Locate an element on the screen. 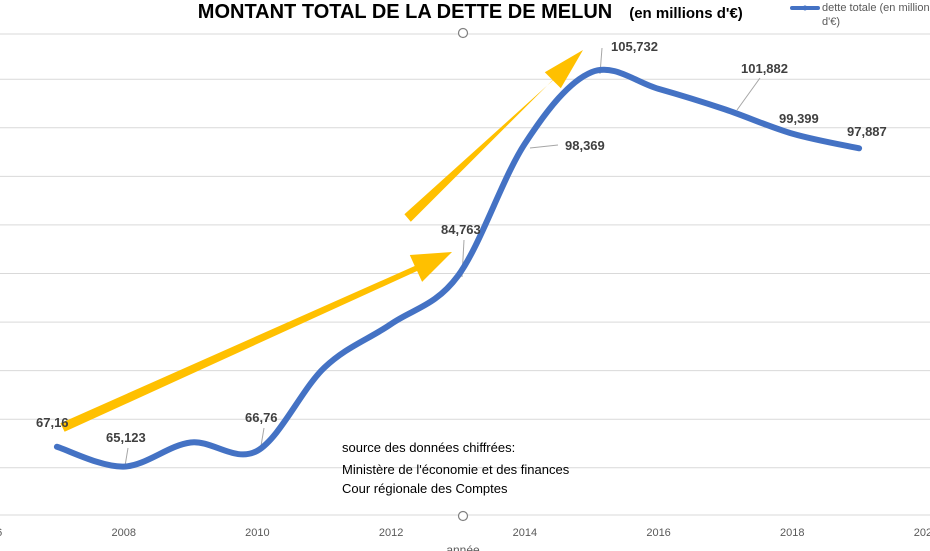  trend-arrow-upper is located at coordinates (493, 136).